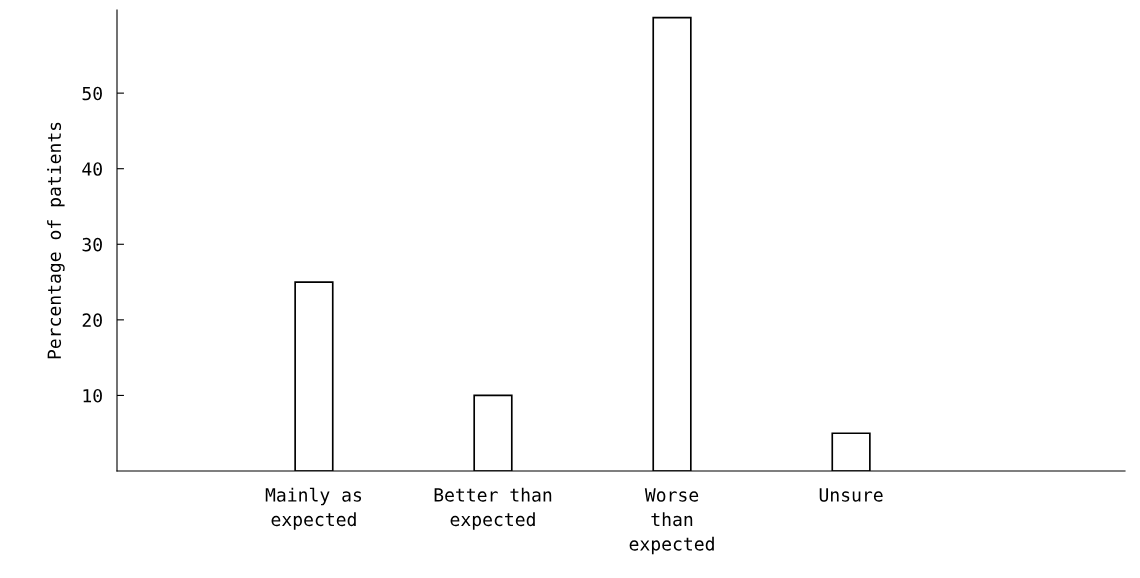 The height and width of the screenshot is (578, 1140). I want to click on x-tick-label: Unsure, so click(851, 495).